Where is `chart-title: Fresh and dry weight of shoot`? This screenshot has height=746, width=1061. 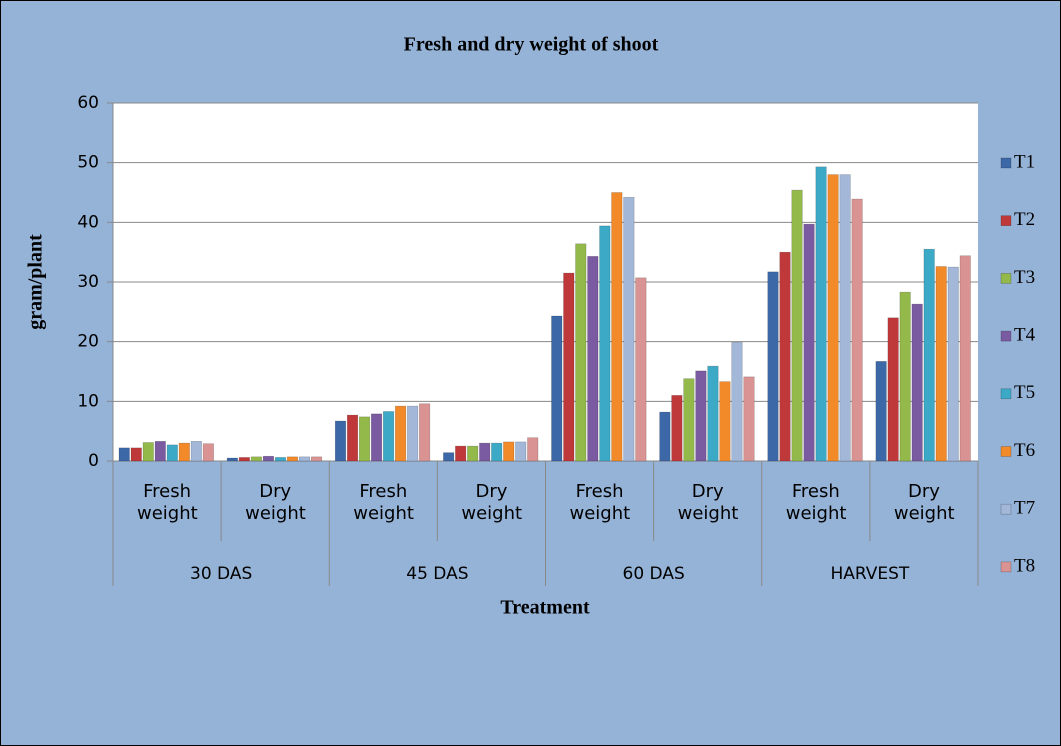
chart-title: Fresh and dry weight of shoot is located at coordinates (531, 45).